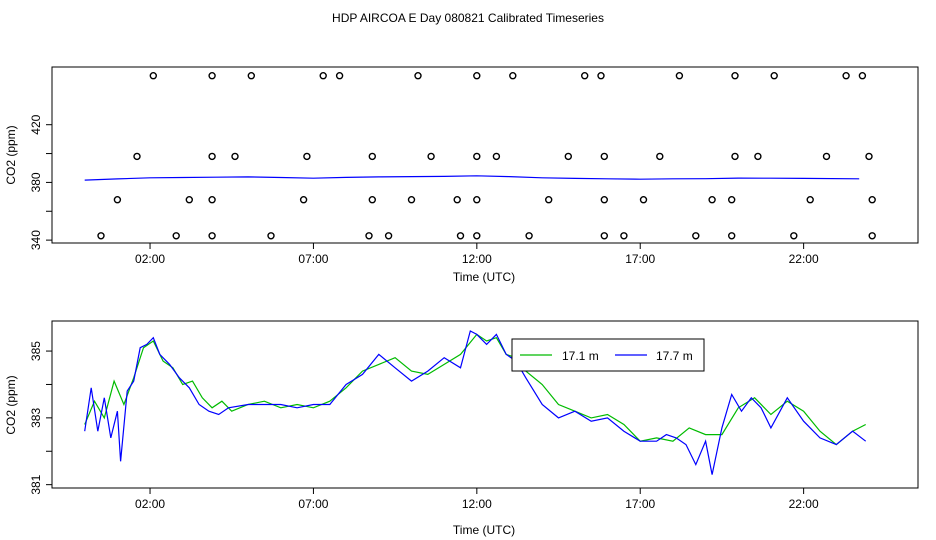 This screenshot has width=936, height=540. Describe the element at coordinates (580, 356) in the screenshot. I see `legend-label-17-1m: 17.1 m` at that location.